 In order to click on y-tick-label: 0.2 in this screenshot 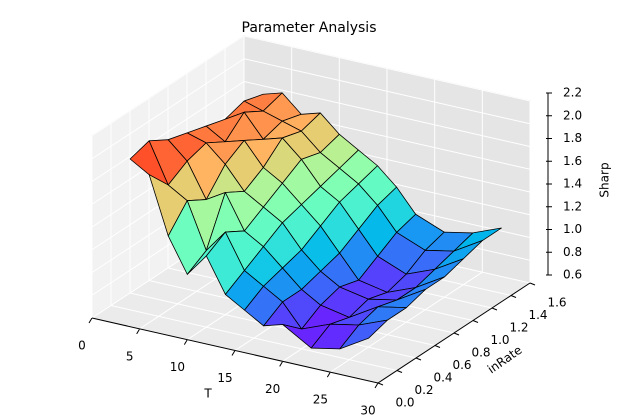, I will do `click(423, 390)`.